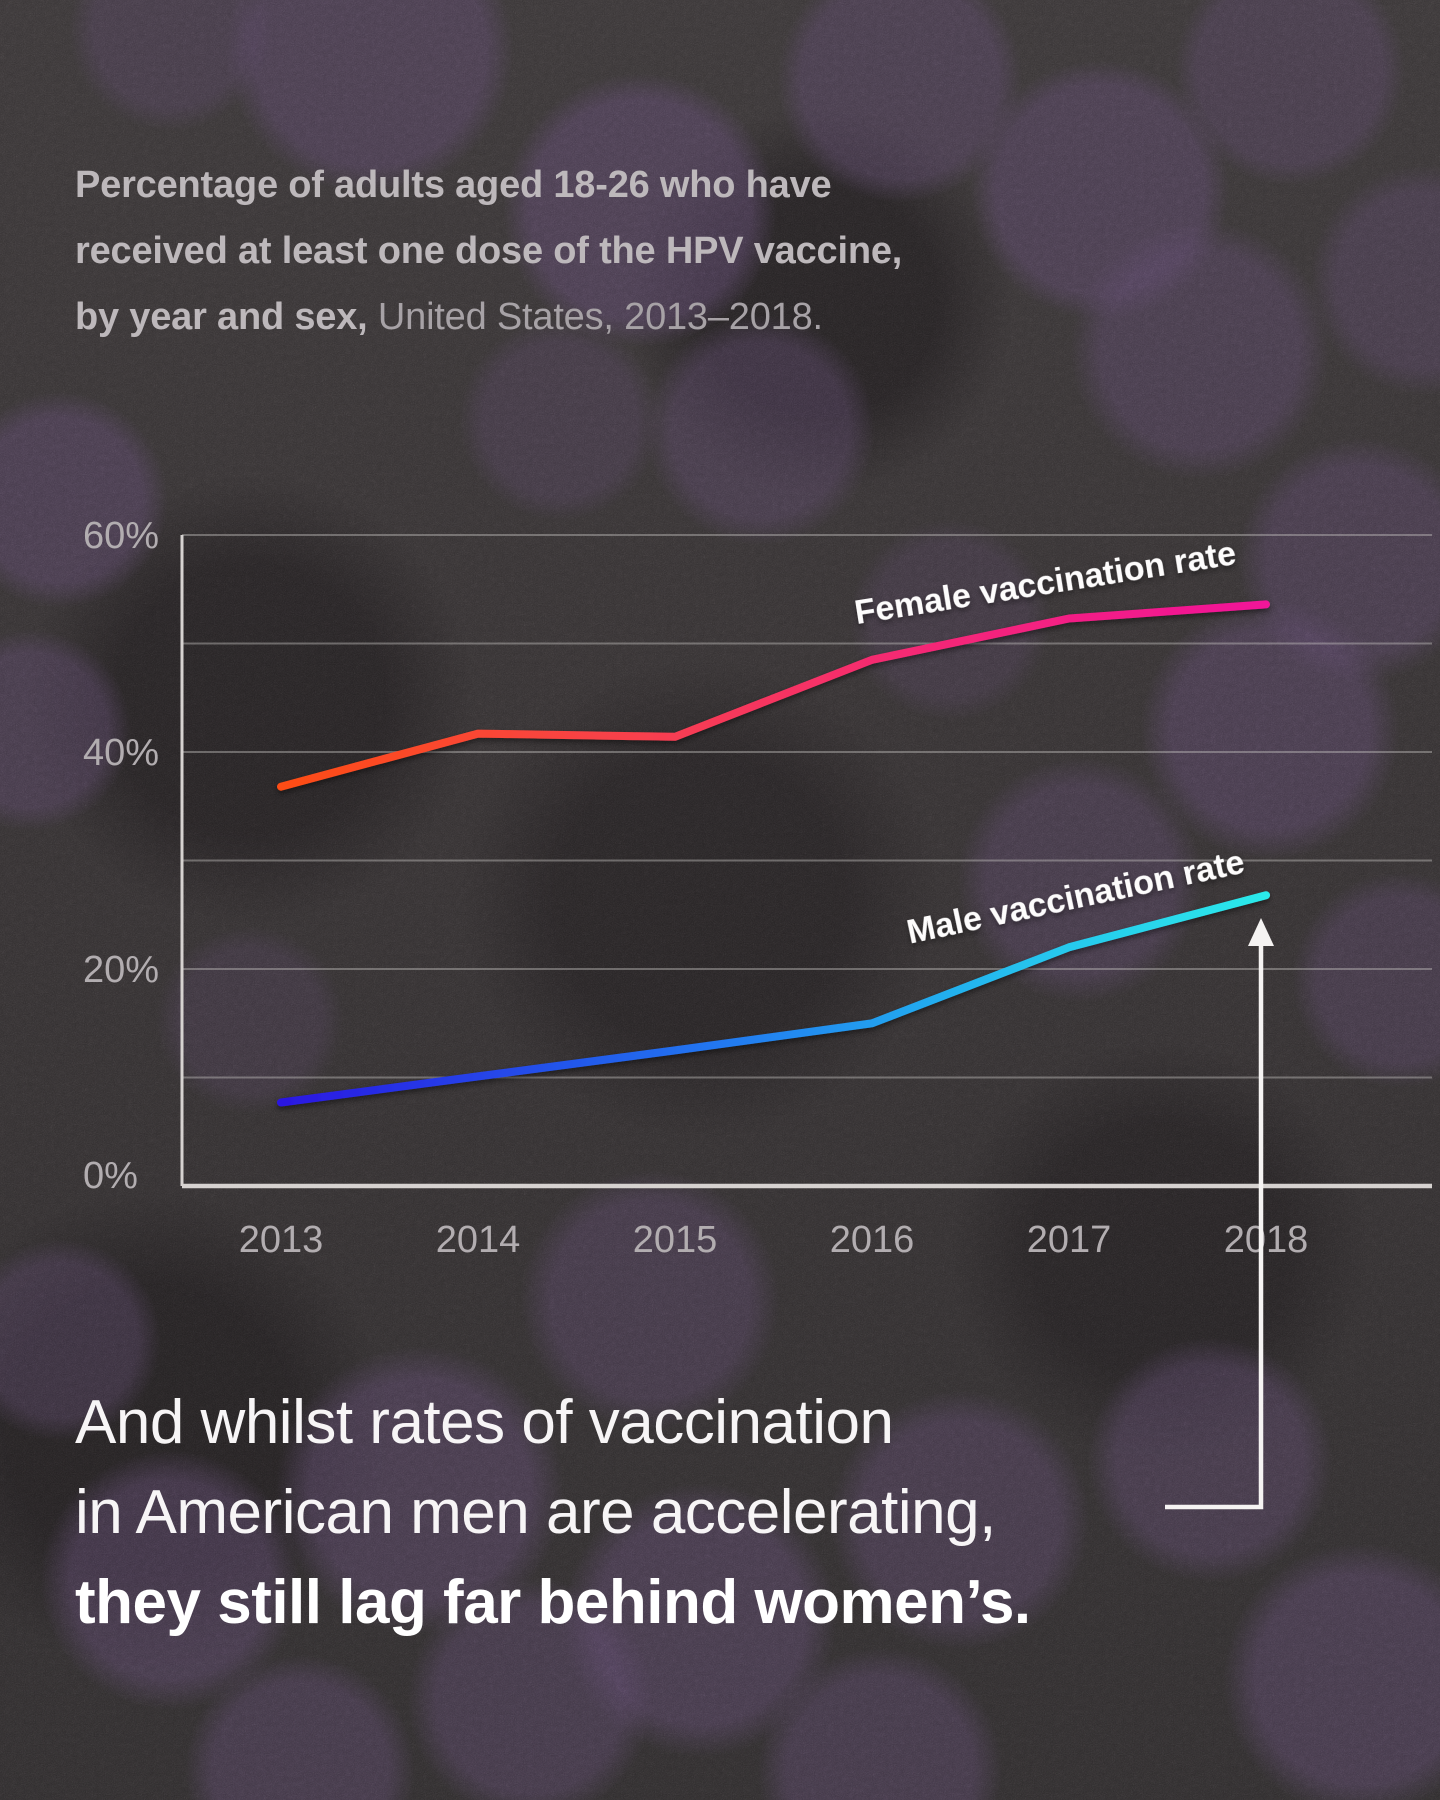 Image resolution: width=1440 pixels, height=1800 pixels. I want to click on x-tick-label-2017: 2017, so click(1069, 1240).